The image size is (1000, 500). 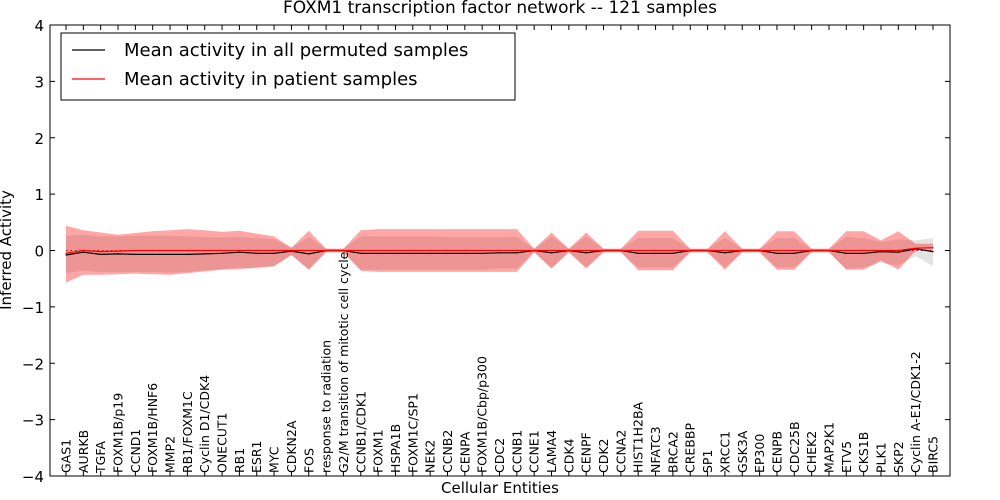 I want to click on x-tick-label: CENPA, so click(x=464, y=452).